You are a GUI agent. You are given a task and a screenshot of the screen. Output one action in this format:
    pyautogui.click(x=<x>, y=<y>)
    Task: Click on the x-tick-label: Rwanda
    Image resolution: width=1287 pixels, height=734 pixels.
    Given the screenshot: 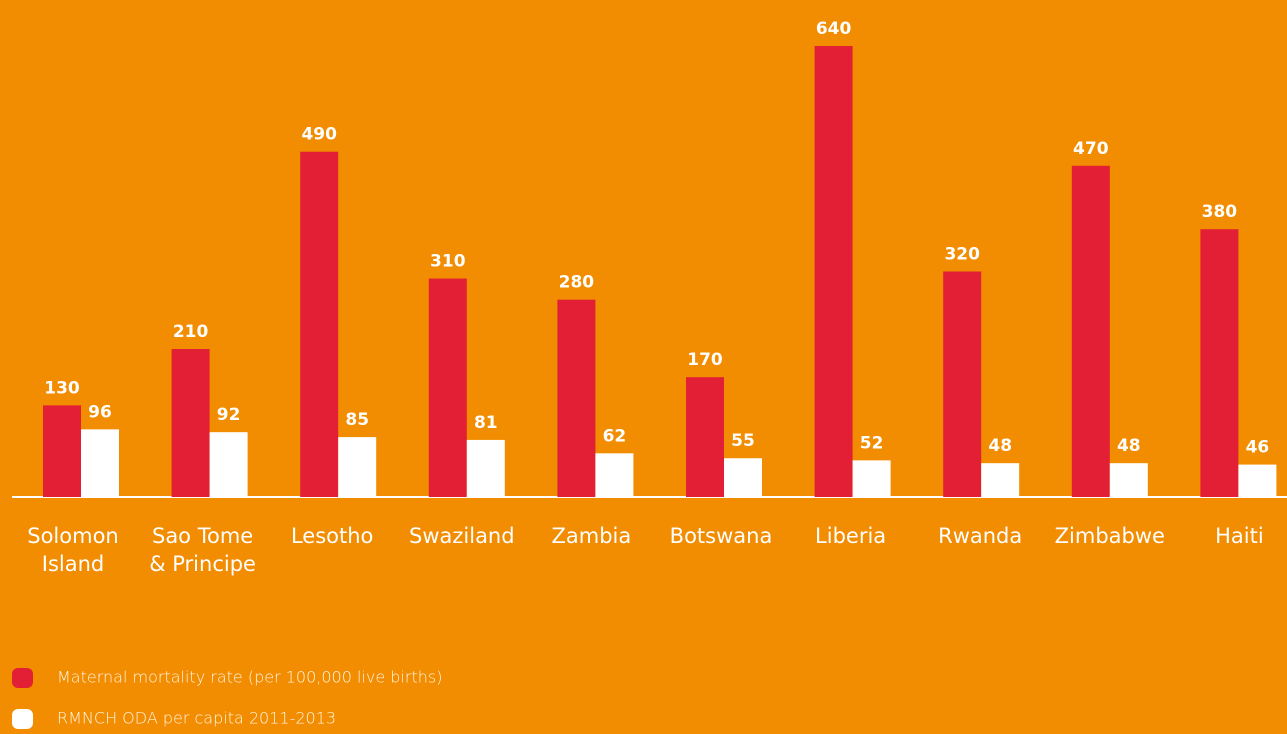 What is the action you would take?
    pyautogui.click(x=980, y=536)
    